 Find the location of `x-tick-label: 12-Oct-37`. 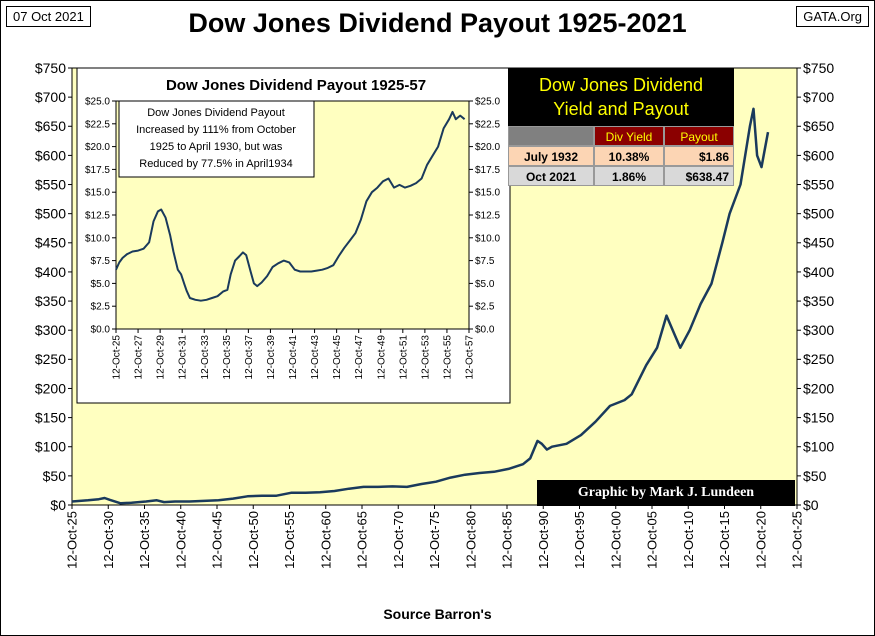

x-tick-label: 12-Oct-37 is located at coordinates (249, 357).